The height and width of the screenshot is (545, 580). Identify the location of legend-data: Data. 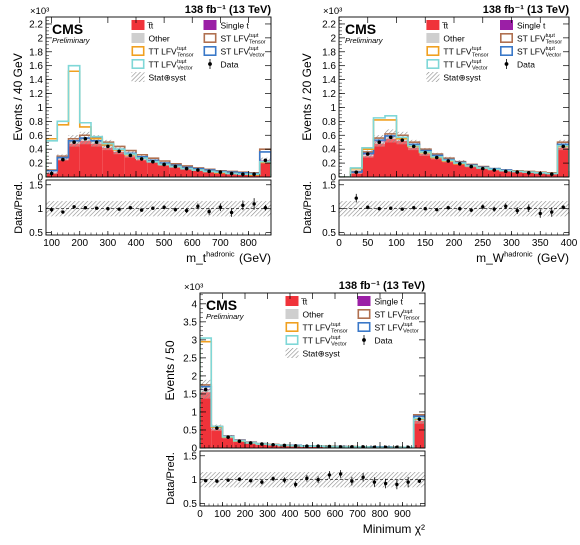
(519, 64).